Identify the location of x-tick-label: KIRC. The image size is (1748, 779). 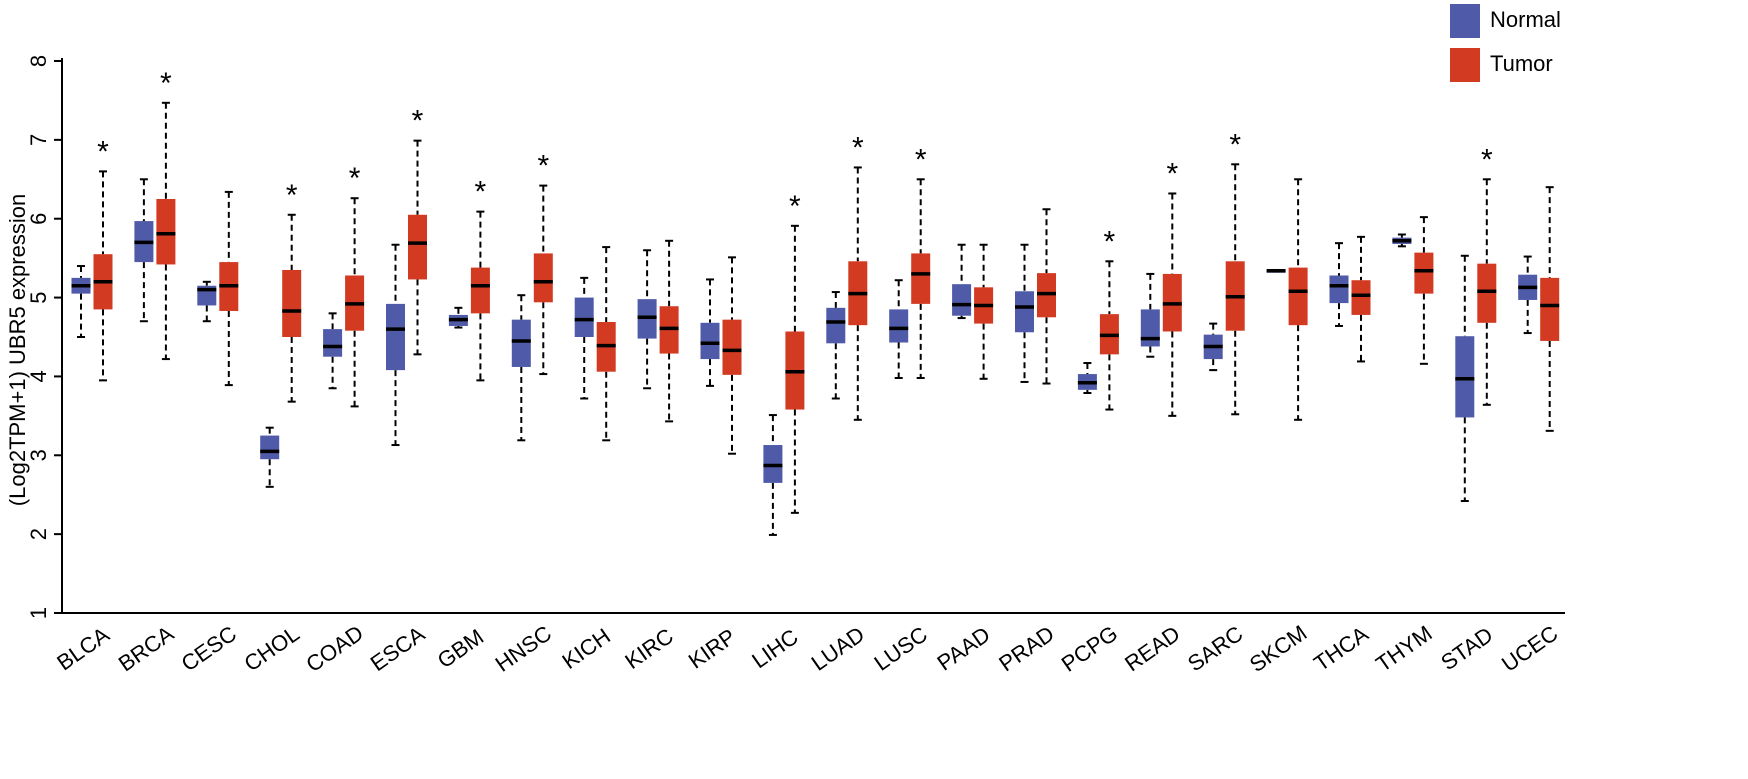
(648, 648).